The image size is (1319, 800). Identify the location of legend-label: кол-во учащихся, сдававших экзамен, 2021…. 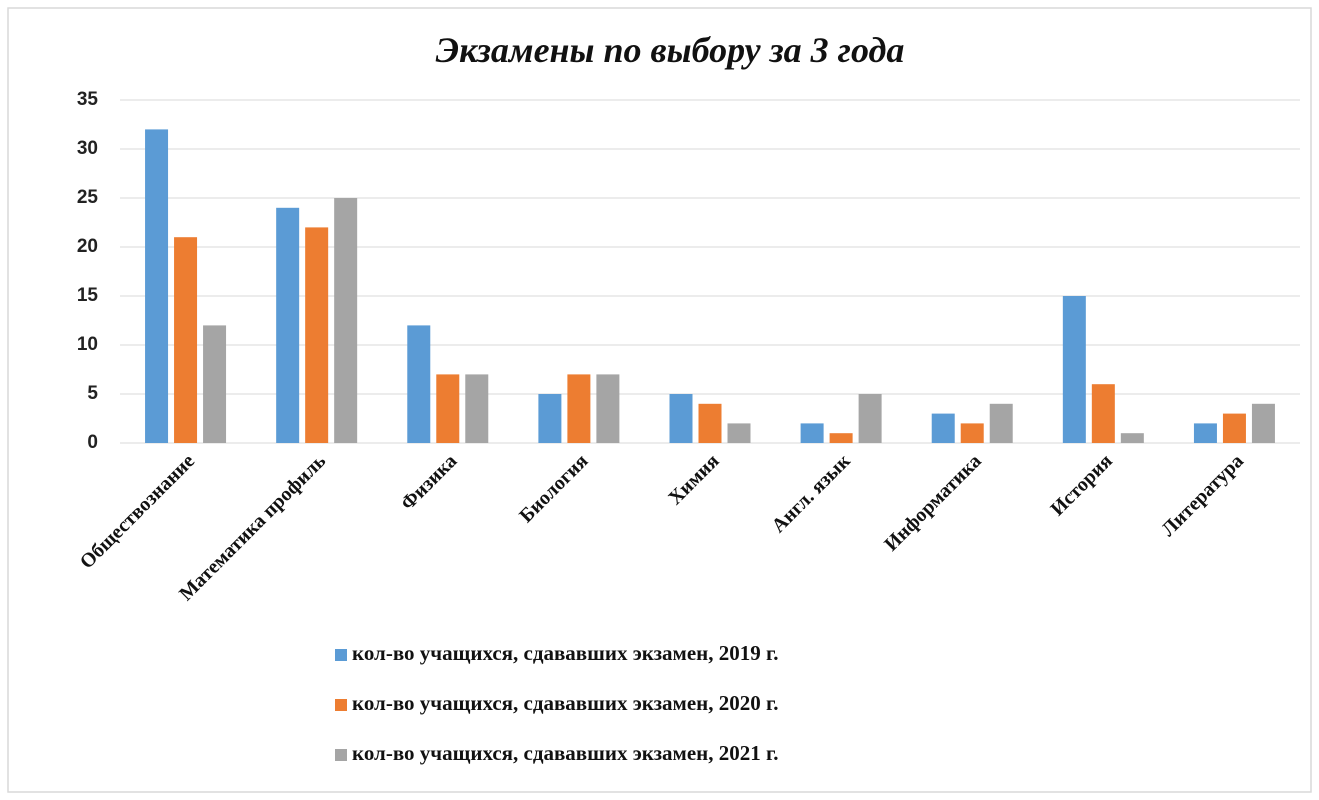
(565, 753).